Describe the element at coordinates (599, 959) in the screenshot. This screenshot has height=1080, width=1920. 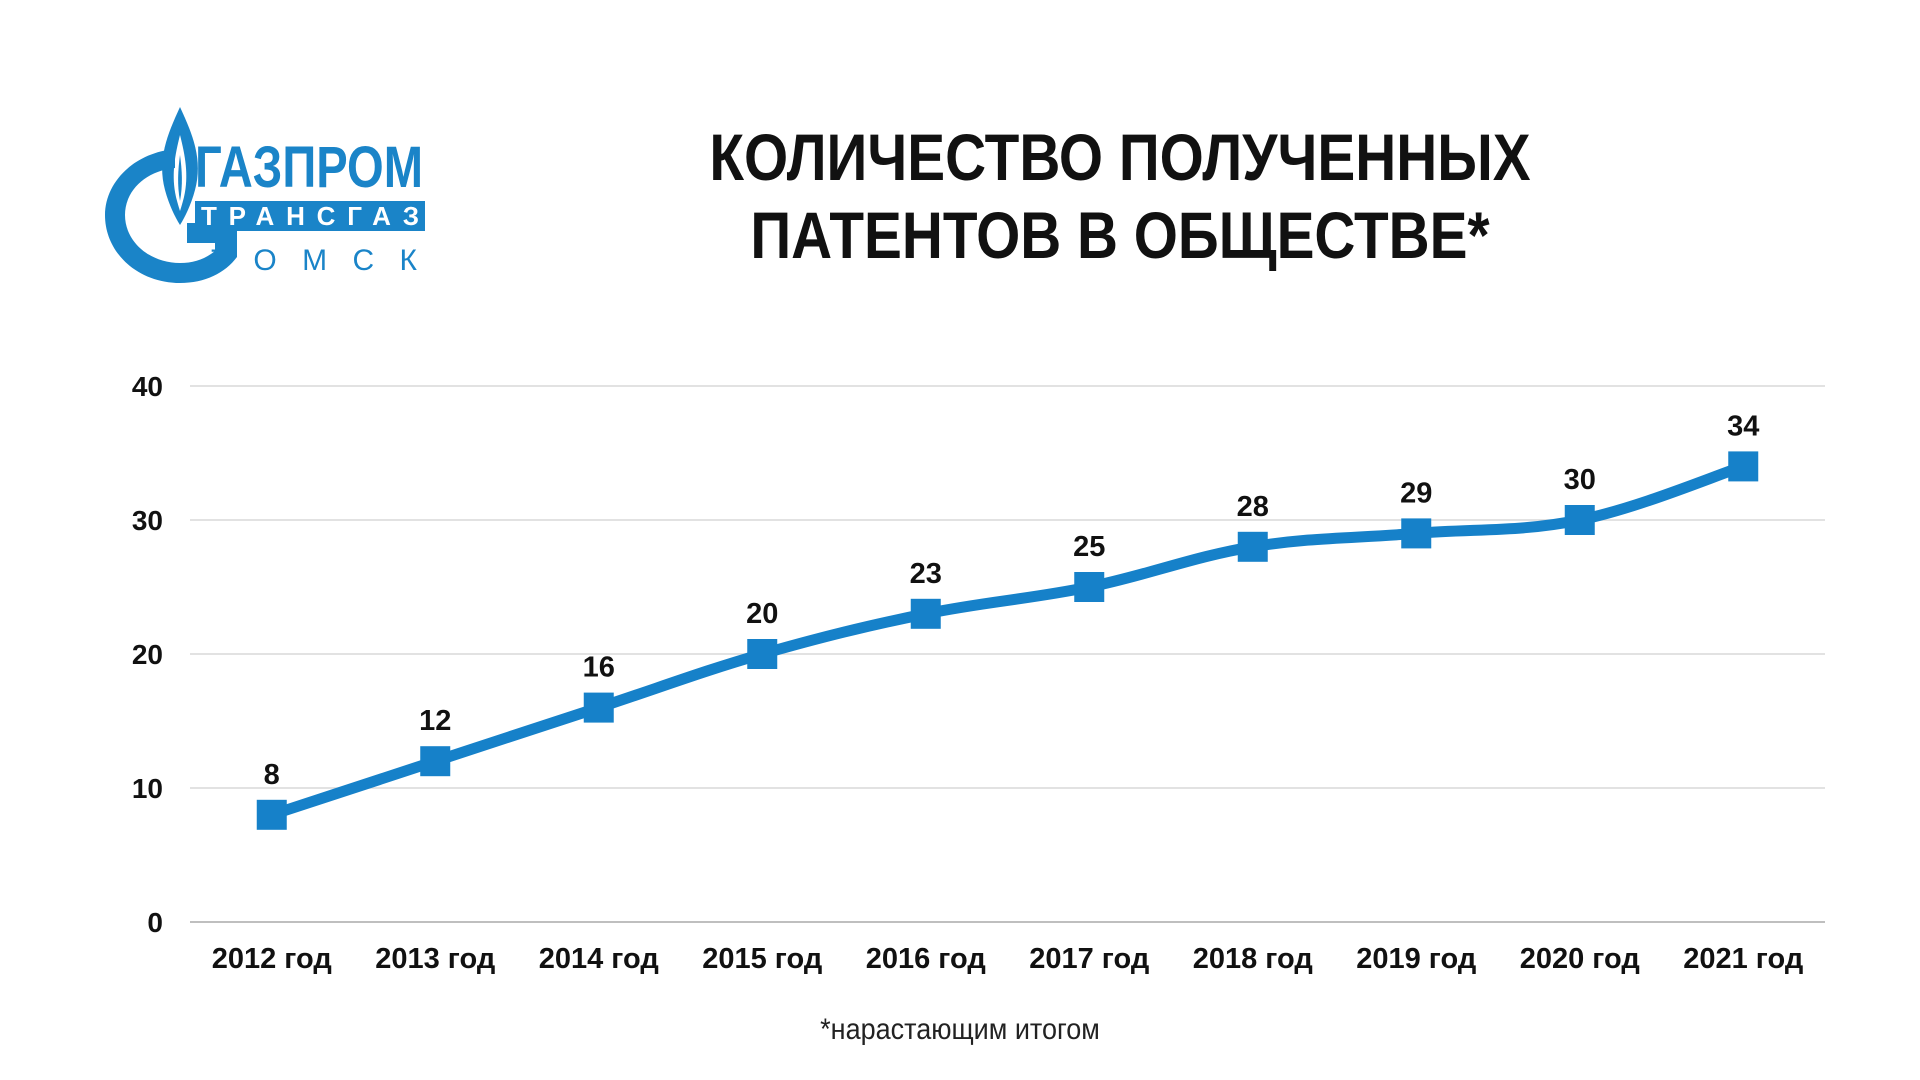
I see `x-tick-label: 2014 год` at that location.